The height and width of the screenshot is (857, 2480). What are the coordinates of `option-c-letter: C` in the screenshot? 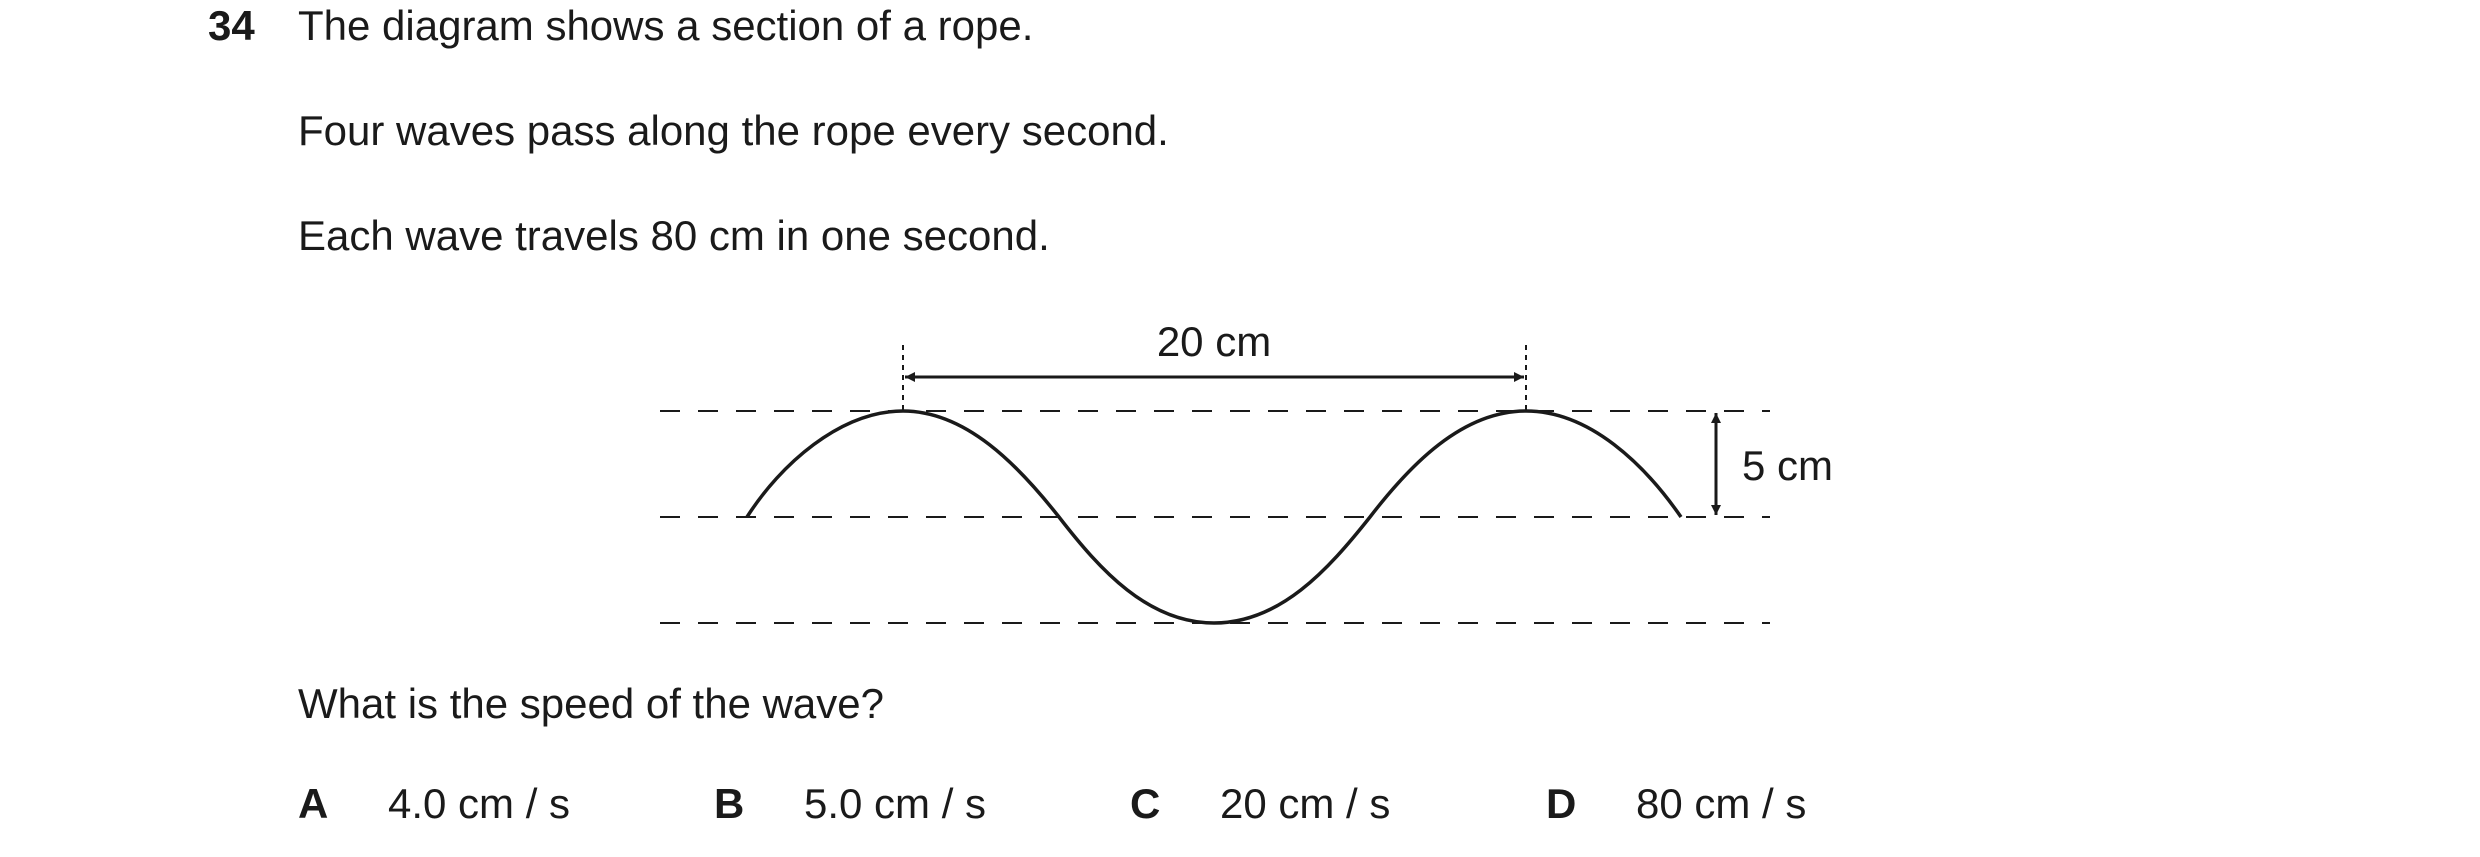 It's located at (1145, 803).